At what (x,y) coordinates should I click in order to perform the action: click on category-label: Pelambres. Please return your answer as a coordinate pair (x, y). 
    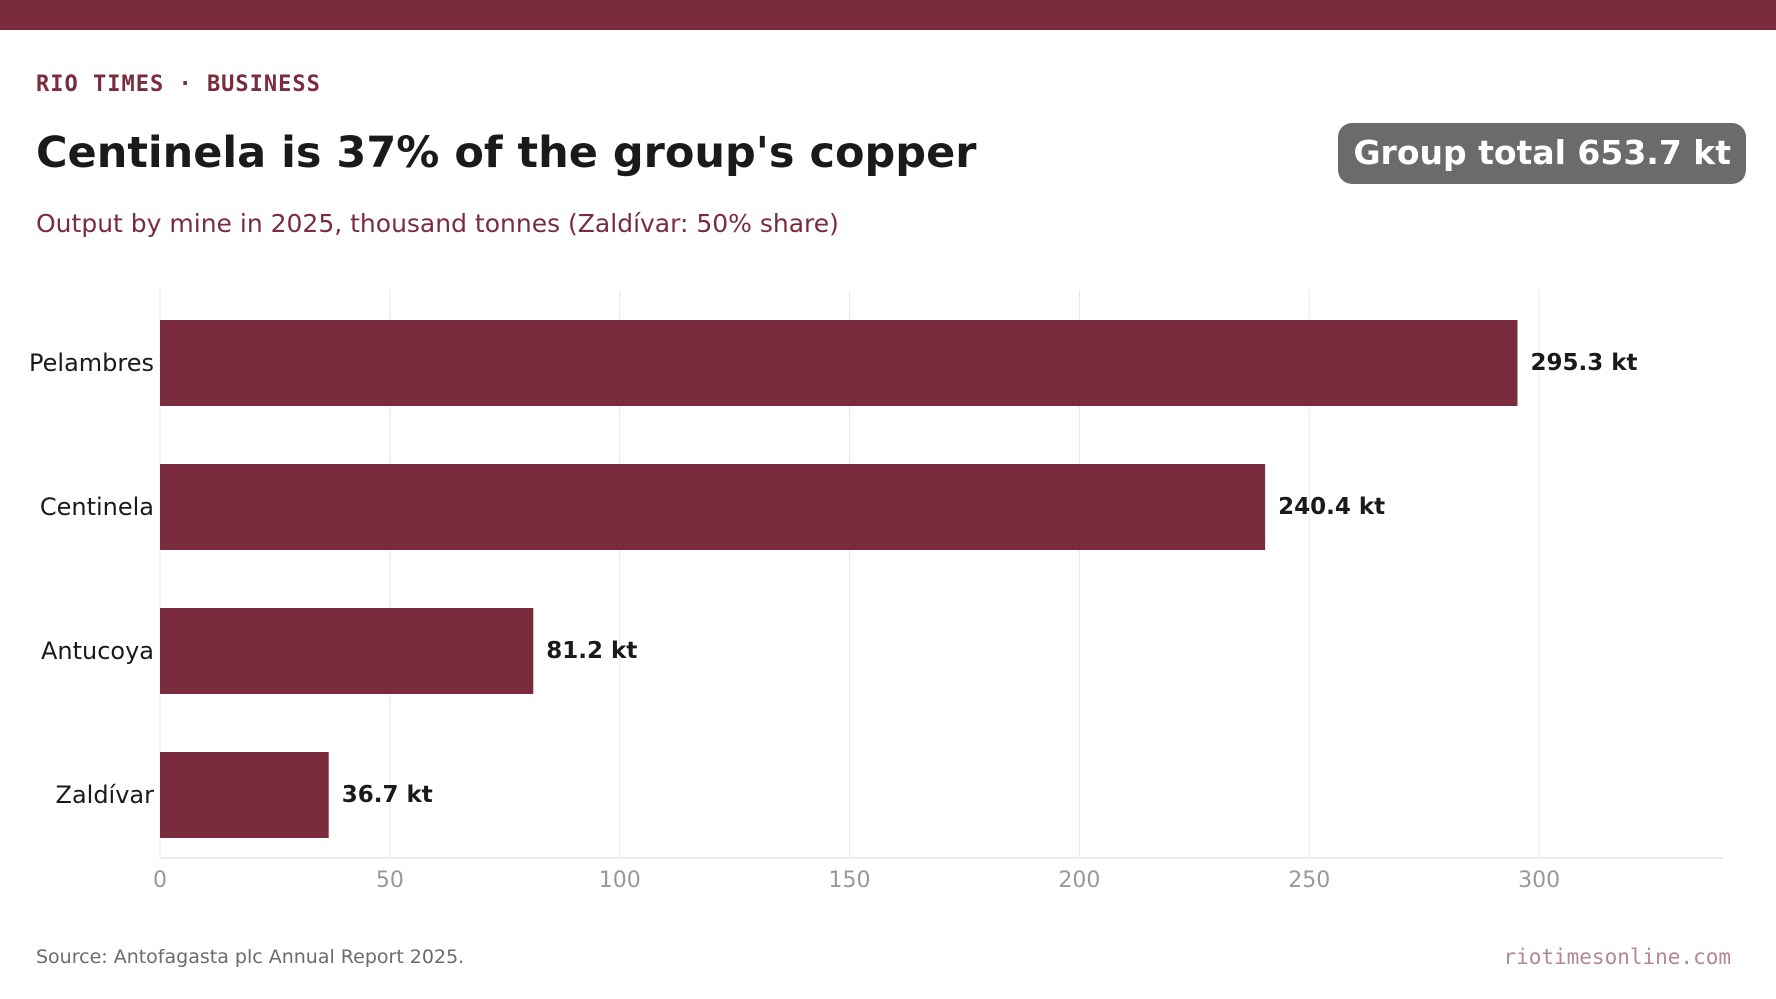
    Looking at the image, I should click on (91, 363).